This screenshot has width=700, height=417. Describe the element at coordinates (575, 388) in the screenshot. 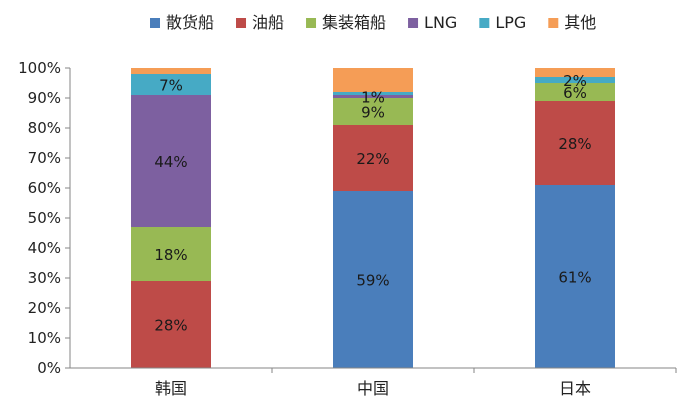

I see `x-tick-label: 日本` at that location.